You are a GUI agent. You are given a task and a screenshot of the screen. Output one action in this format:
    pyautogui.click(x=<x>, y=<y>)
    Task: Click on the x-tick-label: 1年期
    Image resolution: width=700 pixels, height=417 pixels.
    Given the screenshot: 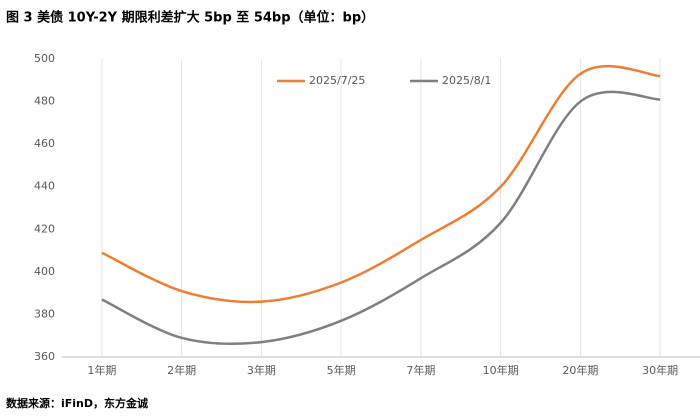 What is the action you would take?
    pyautogui.click(x=101, y=370)
    